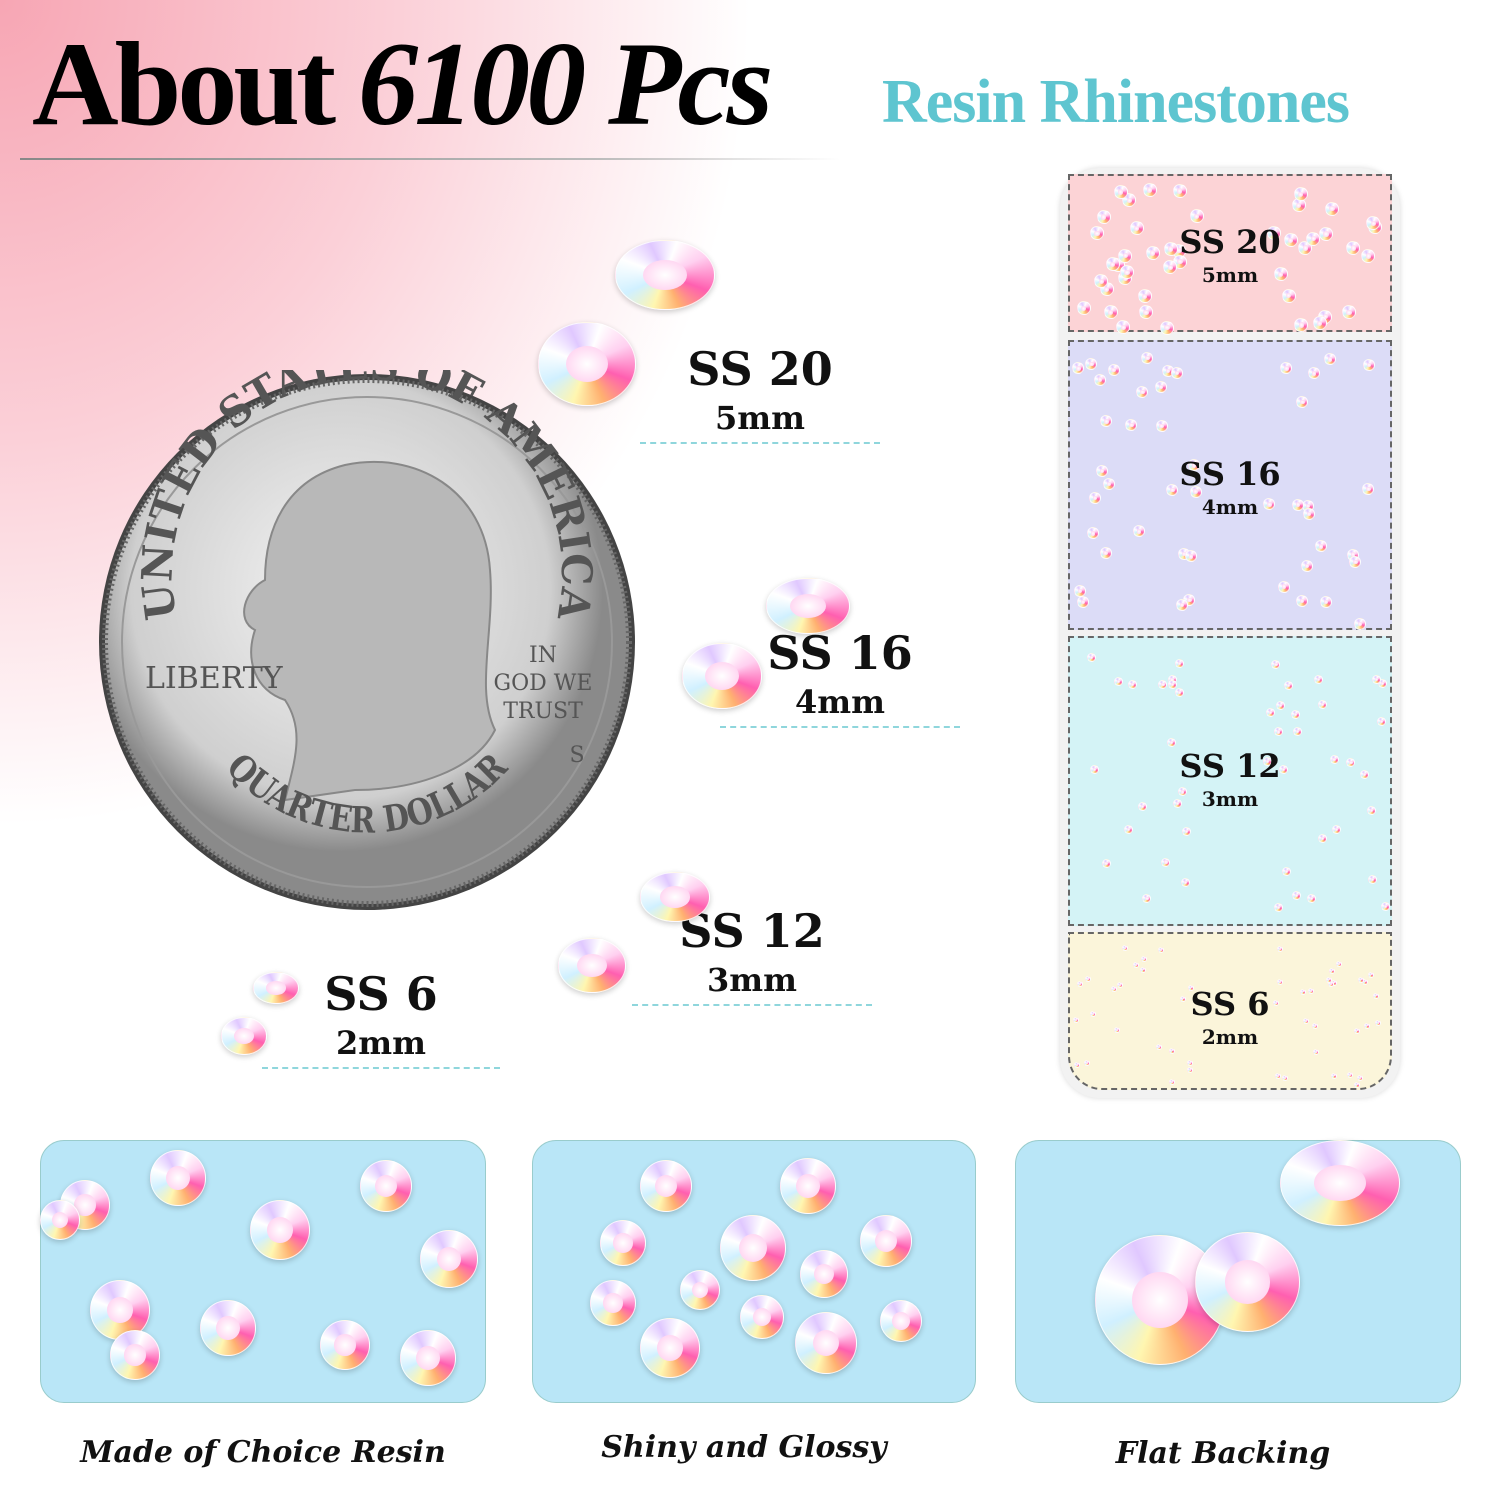  Describe the element at coordinates (1230, 1037) in the screenshot. I see `tray-mm-label: 2mm` at that location.